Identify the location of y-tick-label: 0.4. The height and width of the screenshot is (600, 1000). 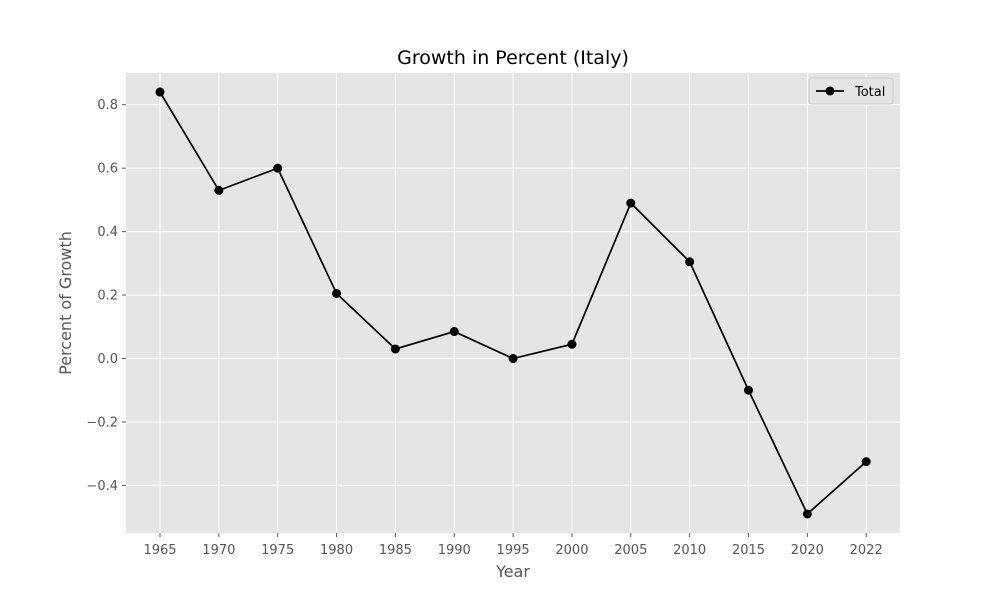
(107, 232).